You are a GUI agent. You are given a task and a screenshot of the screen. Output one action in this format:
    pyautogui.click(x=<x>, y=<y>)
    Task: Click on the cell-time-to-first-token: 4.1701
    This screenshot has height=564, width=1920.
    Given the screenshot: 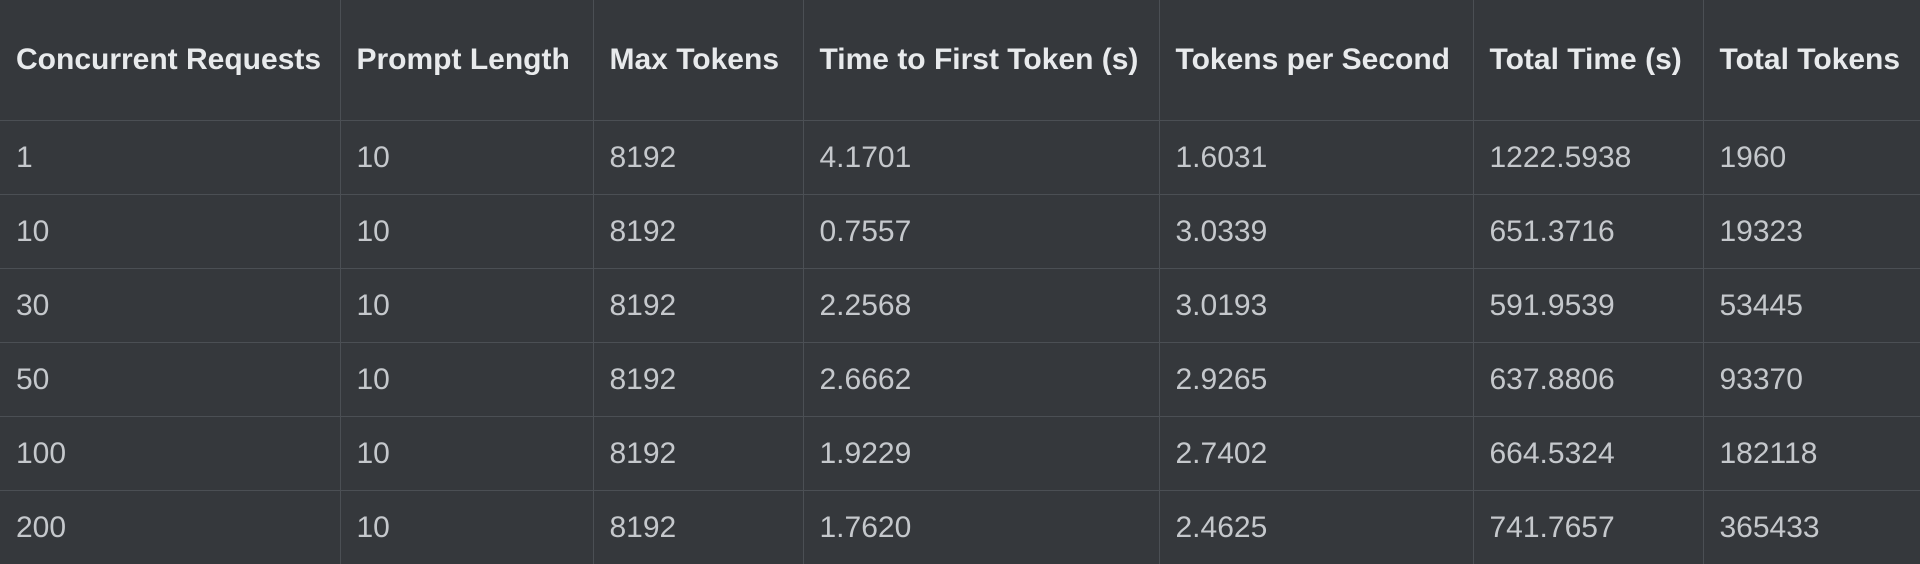 What is the action you would take?
    pyautogui.click(x=981, y=157)
    